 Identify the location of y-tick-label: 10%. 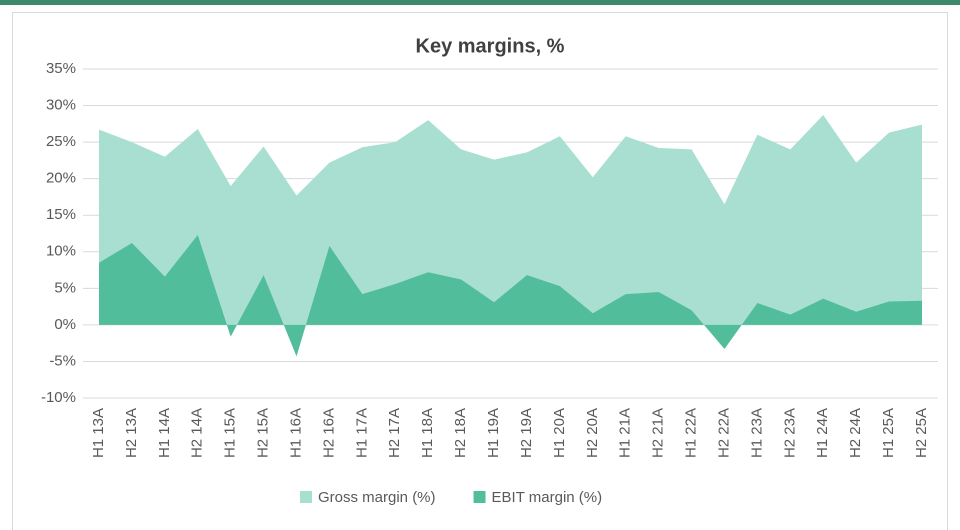
(61, 251).